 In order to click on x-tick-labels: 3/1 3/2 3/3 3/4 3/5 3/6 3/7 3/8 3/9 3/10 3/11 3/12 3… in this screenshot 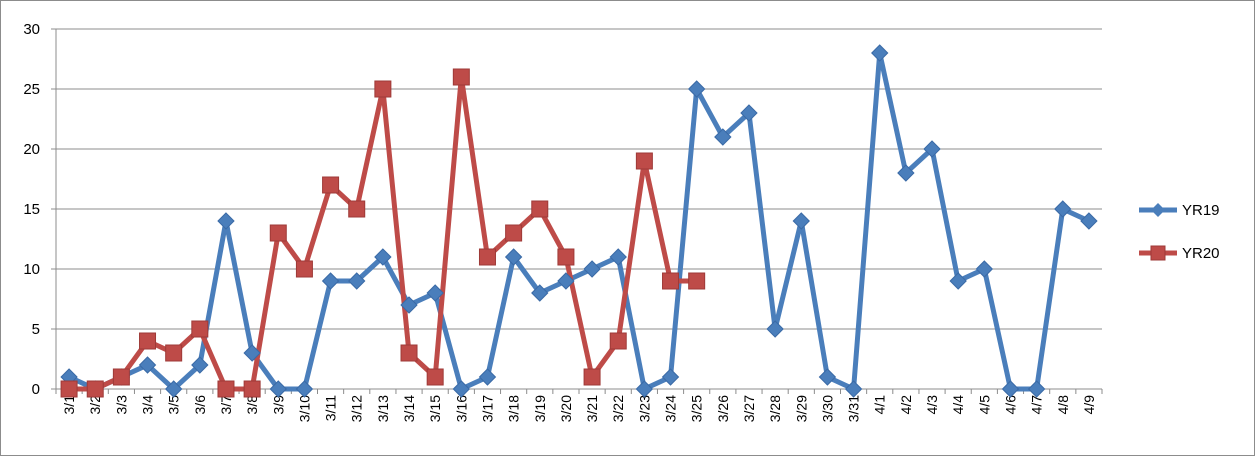, I will do `click(579, 408)`.